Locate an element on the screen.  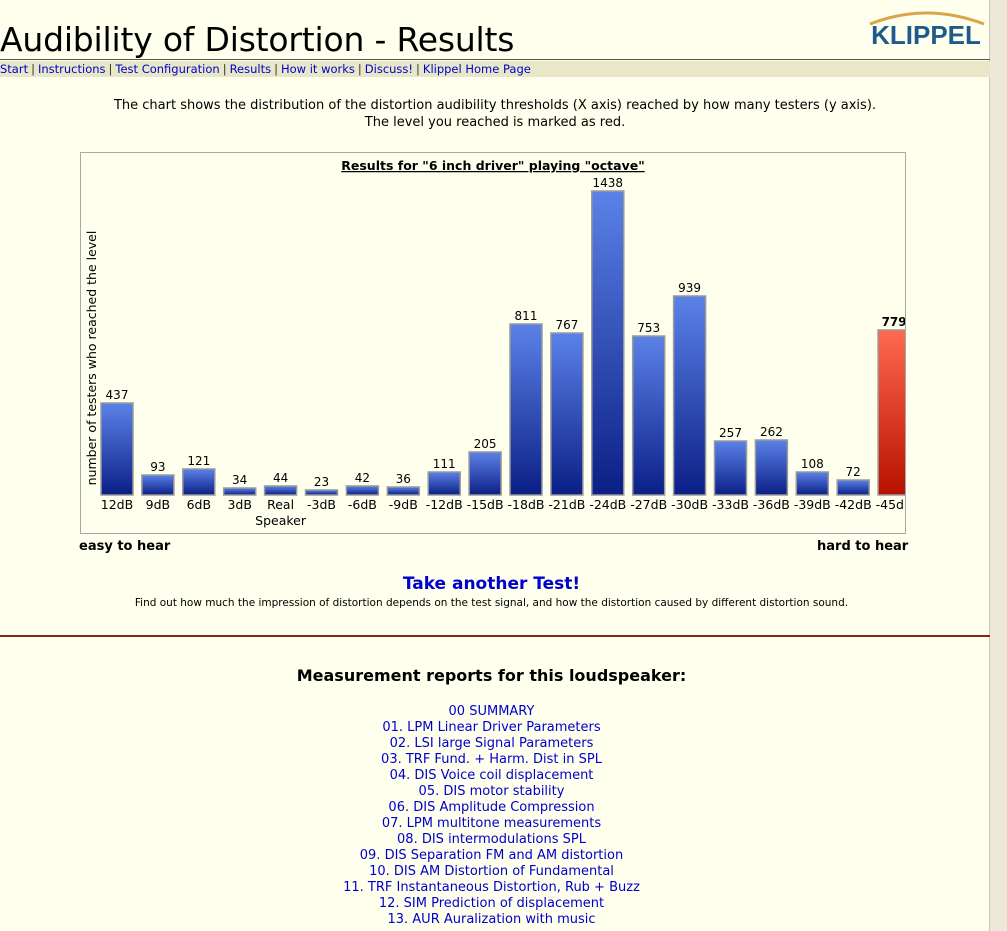
report-item: 13. AUR Auralization with music is located at coordinates (491, 920).